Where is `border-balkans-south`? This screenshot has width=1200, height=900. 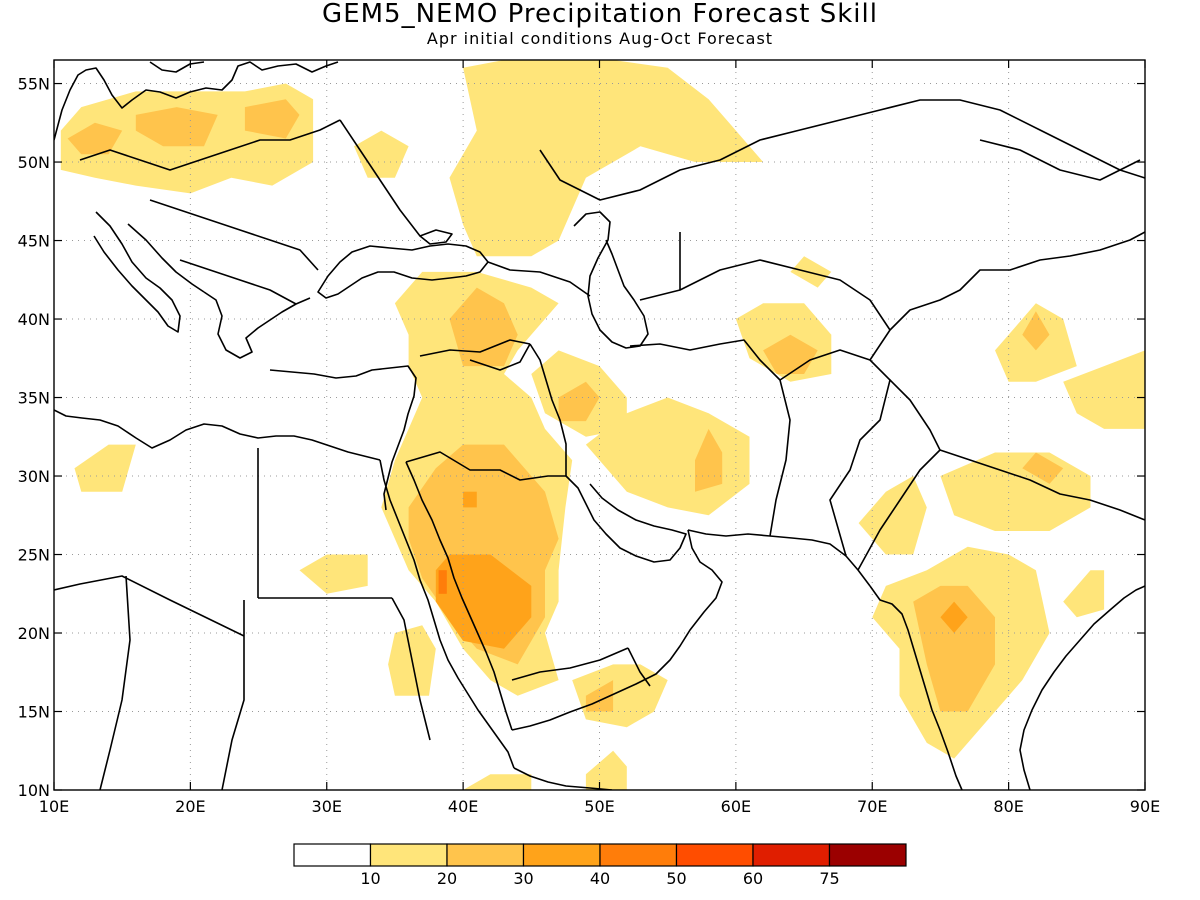 border-balkans-south is located at coordinates (238, 282).